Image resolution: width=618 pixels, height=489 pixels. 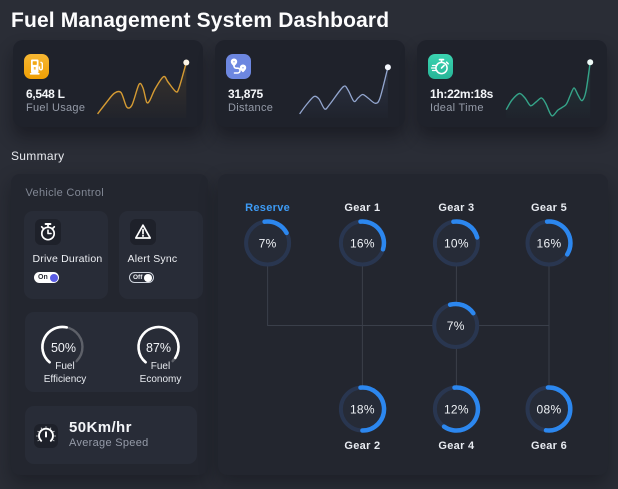 I want to click on svg-text: 87%, so click(x=158, y=348).